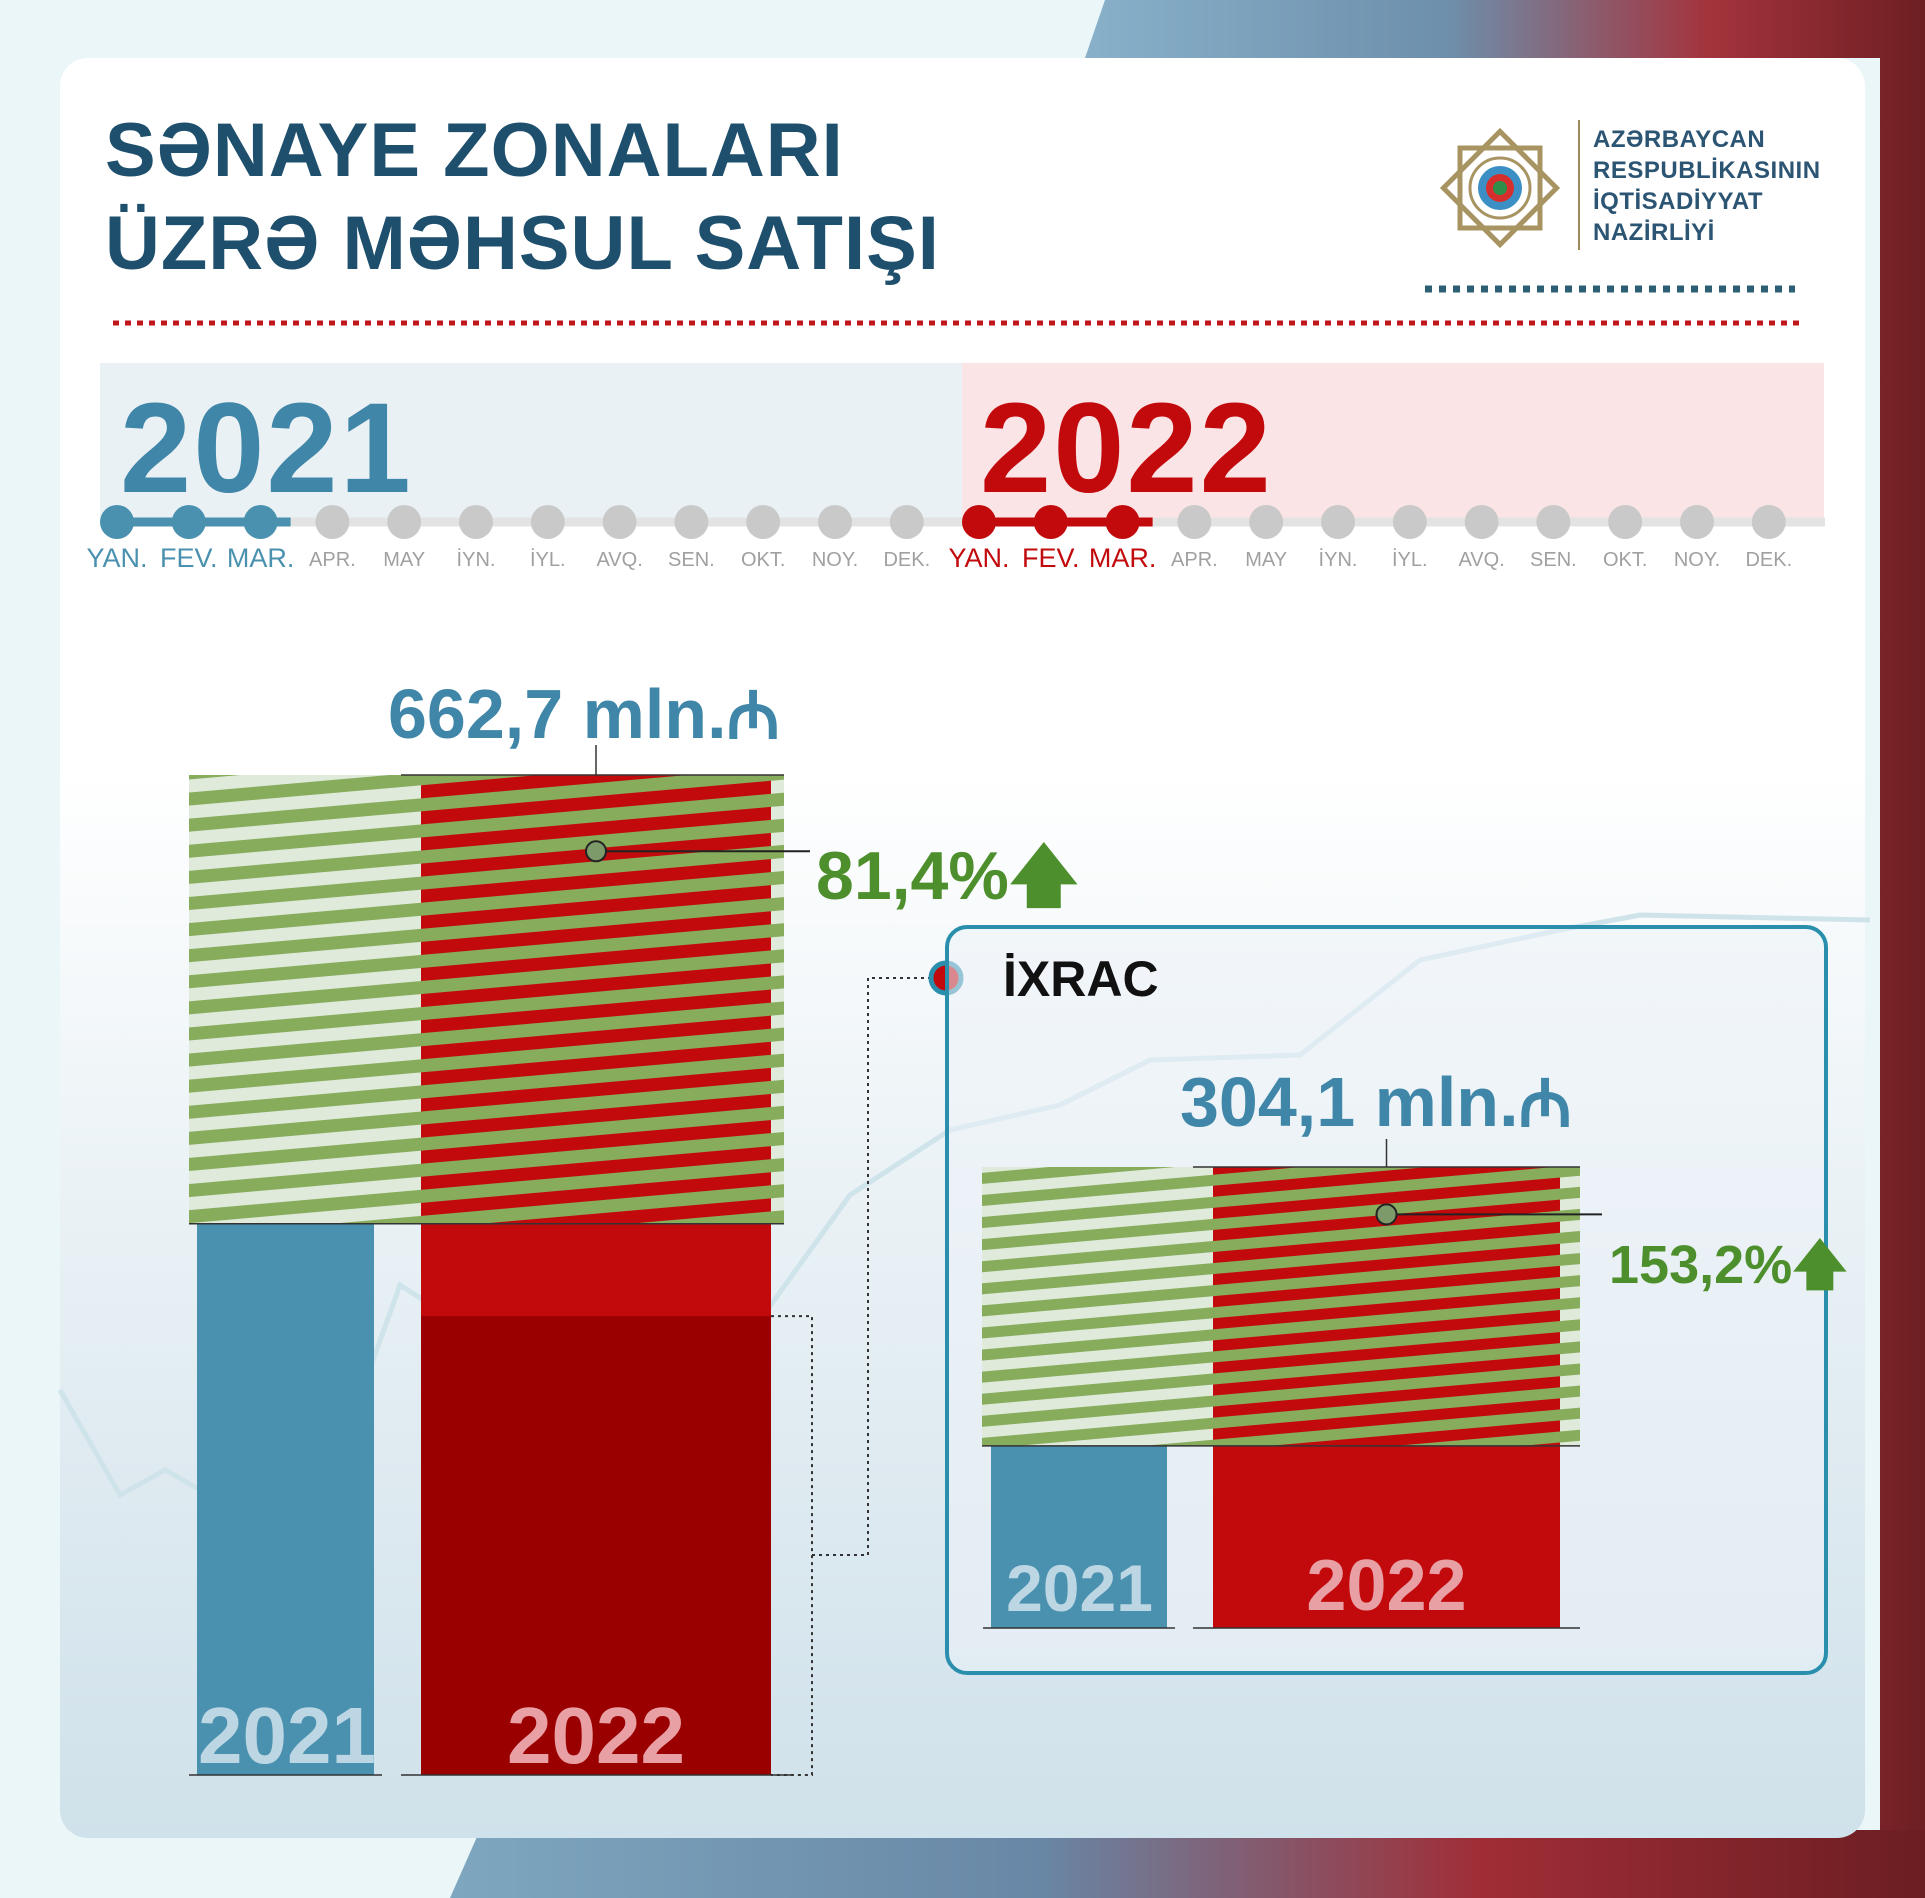 This screenshot has width=1925, height=1898. What do you see at coordinates (1338, 560) in the screenshot?
I see `month-label-2022-6: İYN.` at bounding box center [1338, 560].